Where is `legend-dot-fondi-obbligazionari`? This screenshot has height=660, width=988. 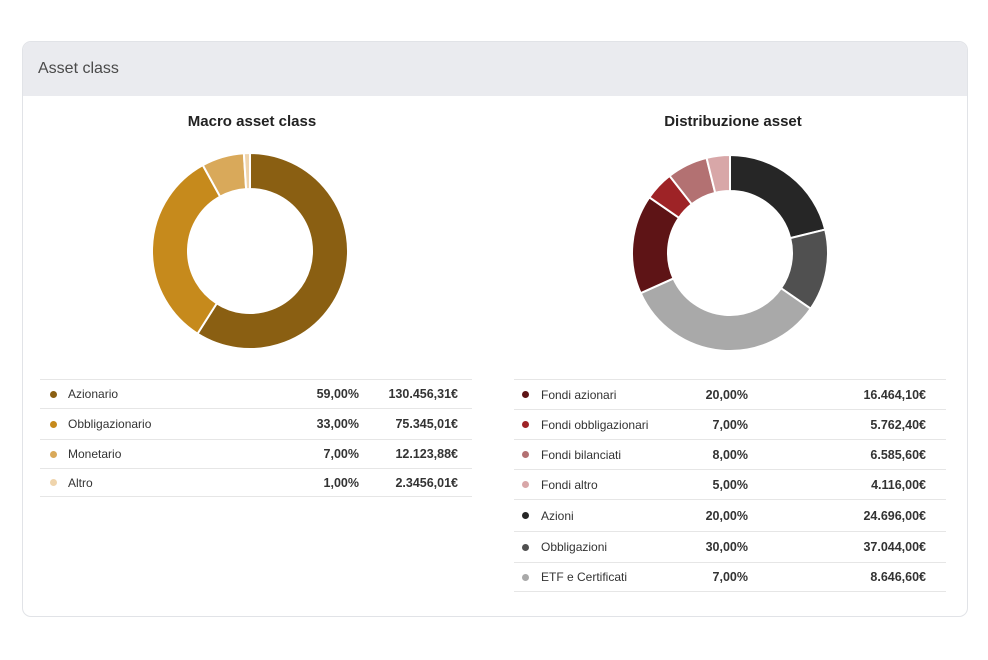 legend-dot-fondi-obbligazionari is located at coordinates (525, 424).